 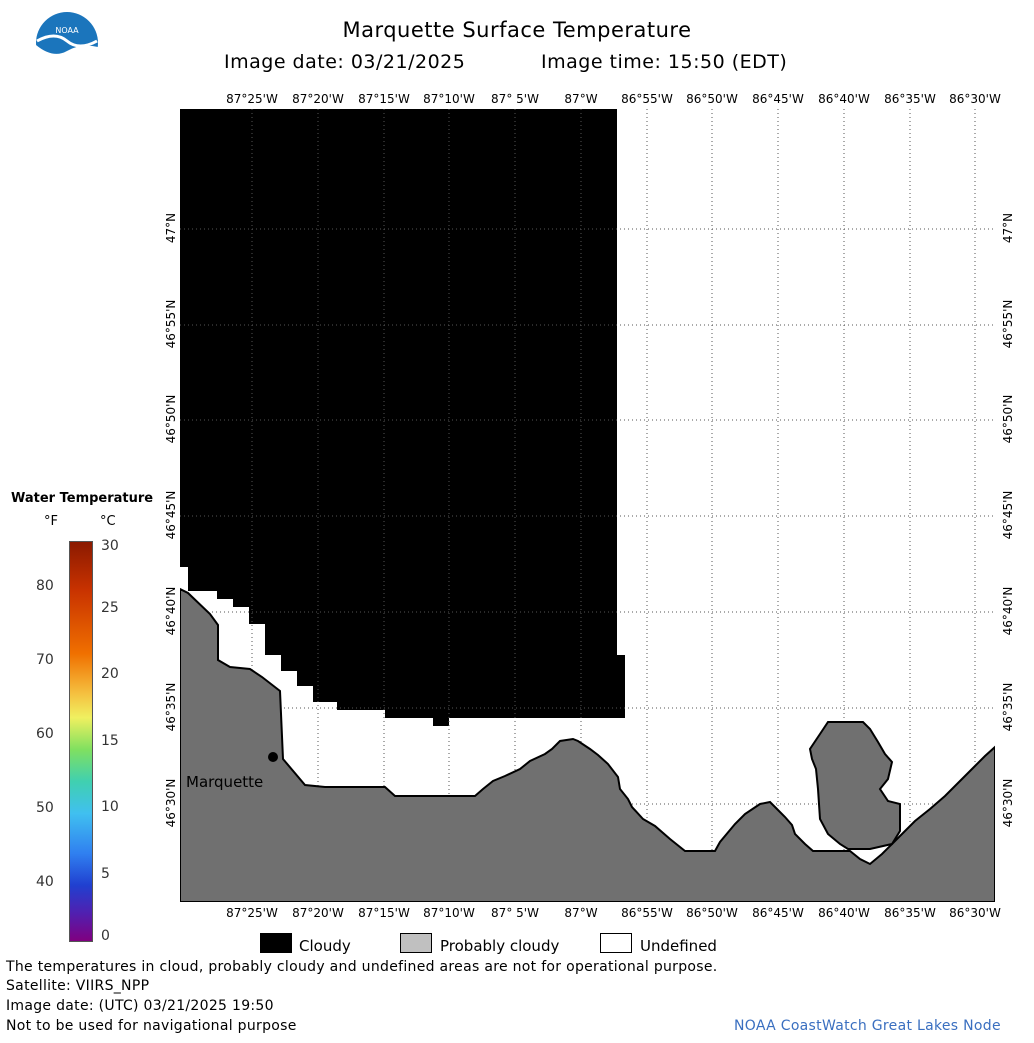 What do you see at coordinates (1008, 611) in the screenshot?
I see `lat-label-right: 46°40'N` at bounding box center [1008, 611].